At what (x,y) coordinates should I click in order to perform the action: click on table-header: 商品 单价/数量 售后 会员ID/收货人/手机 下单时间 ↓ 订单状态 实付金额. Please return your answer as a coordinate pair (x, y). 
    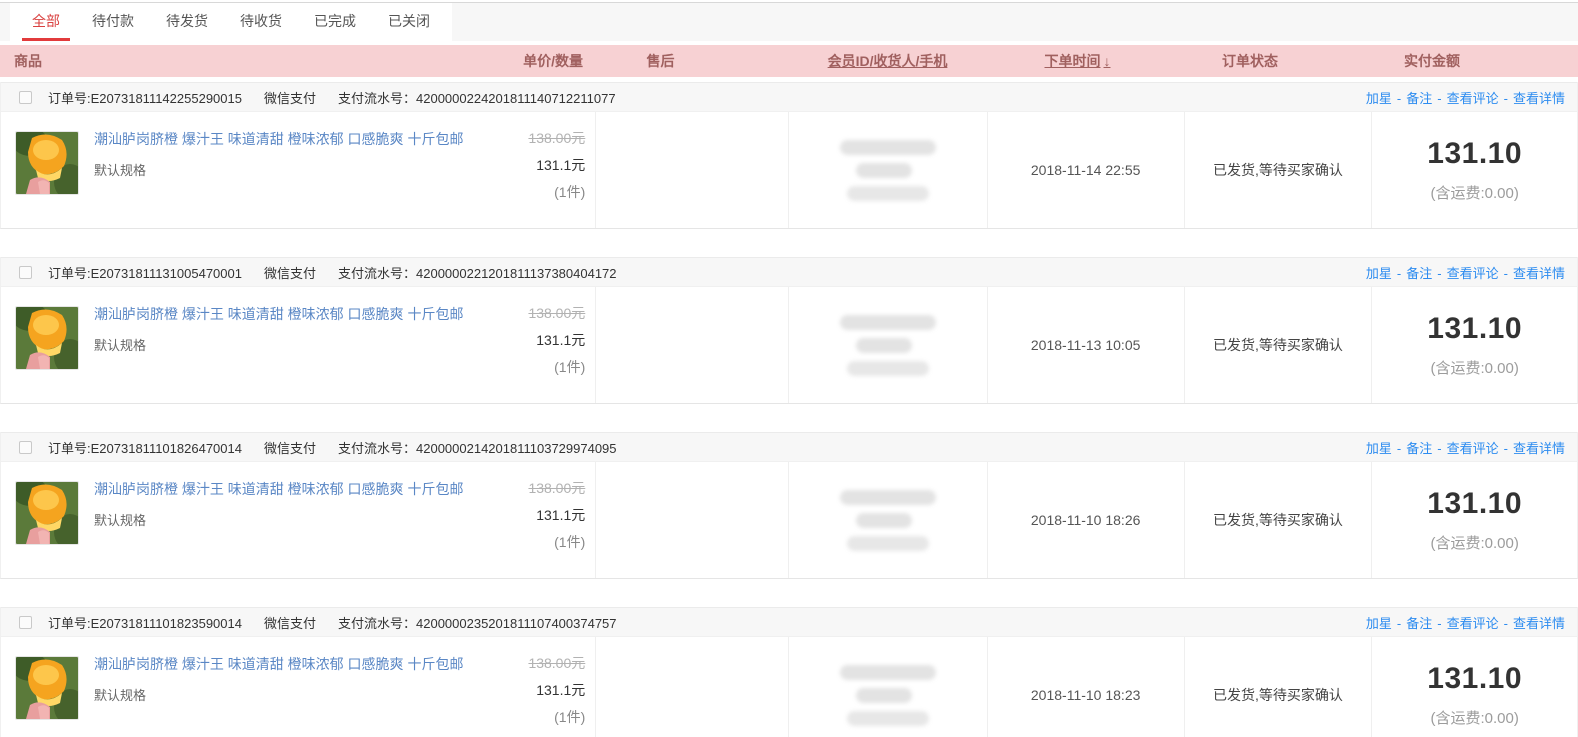
    Looking at the image, I should click on (789, 61).